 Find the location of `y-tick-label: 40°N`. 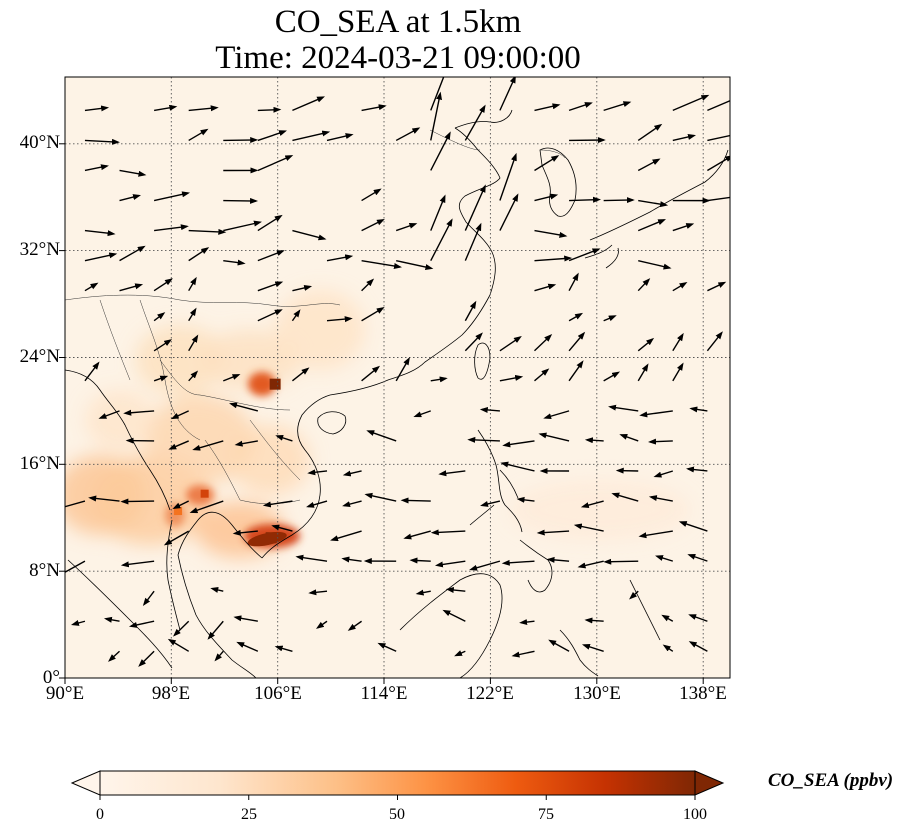

y-tick-label: 40°N is located at coordinates (39, 142).